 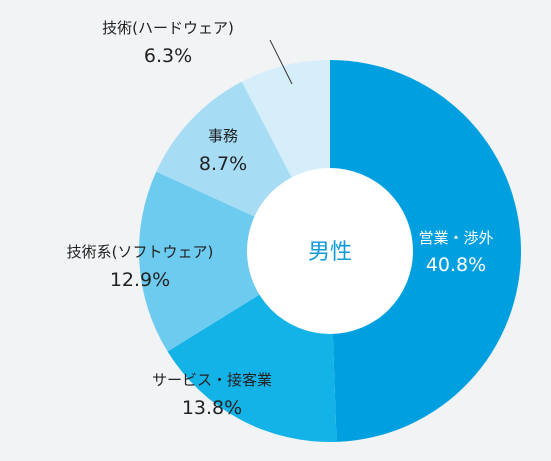 What do you see at coordinates (212, 380) in the screenshot?
I see `slice-label-service: サービス・接客業` at bounding box center [212, 380].